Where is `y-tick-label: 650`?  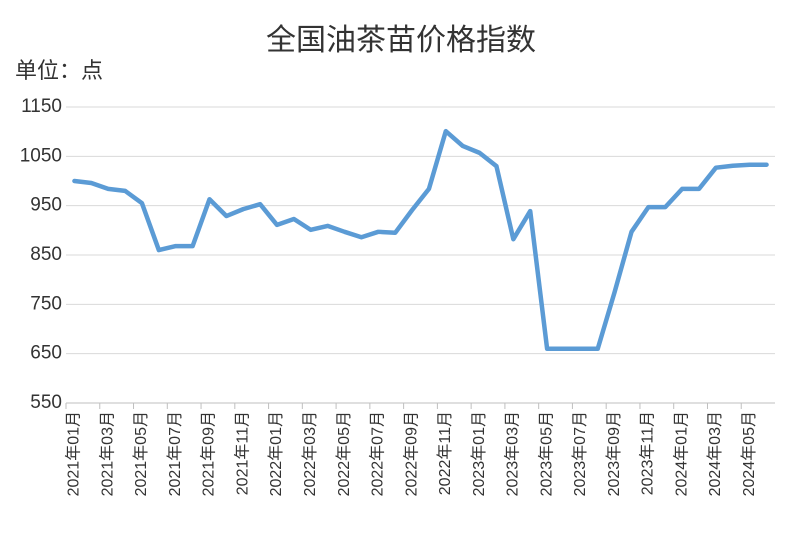
y-tick-label: 650 is located at coordinates (46, 353).